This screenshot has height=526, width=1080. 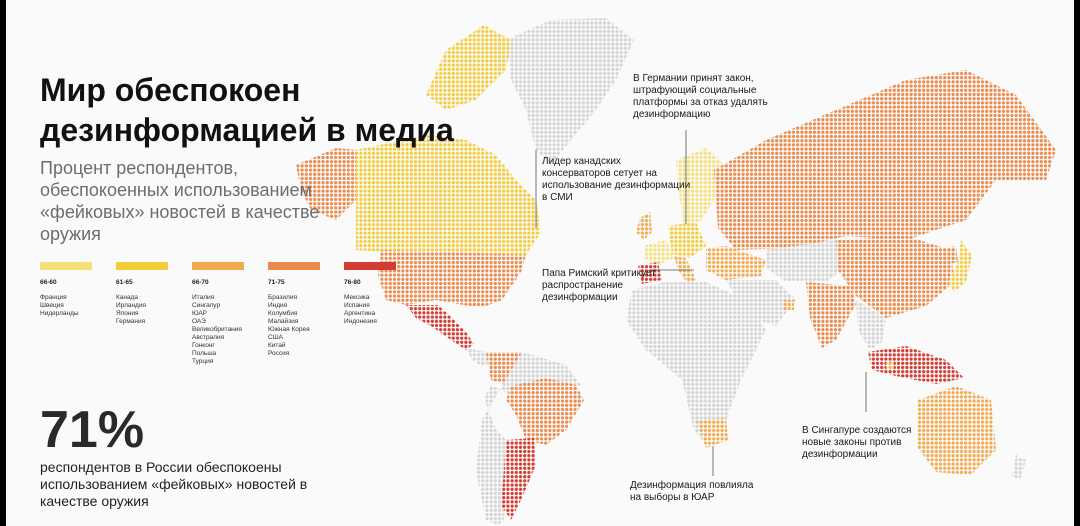 I want to click on region-japan, so click(x=960, y=266).